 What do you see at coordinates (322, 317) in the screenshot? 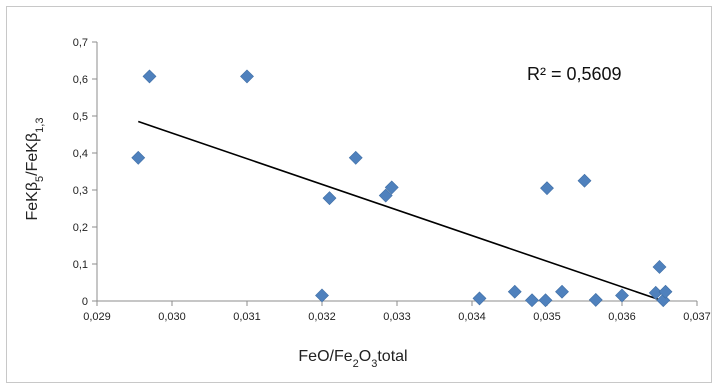
I see `x-tick-label: 0,032` at bounding box center [322, 317].